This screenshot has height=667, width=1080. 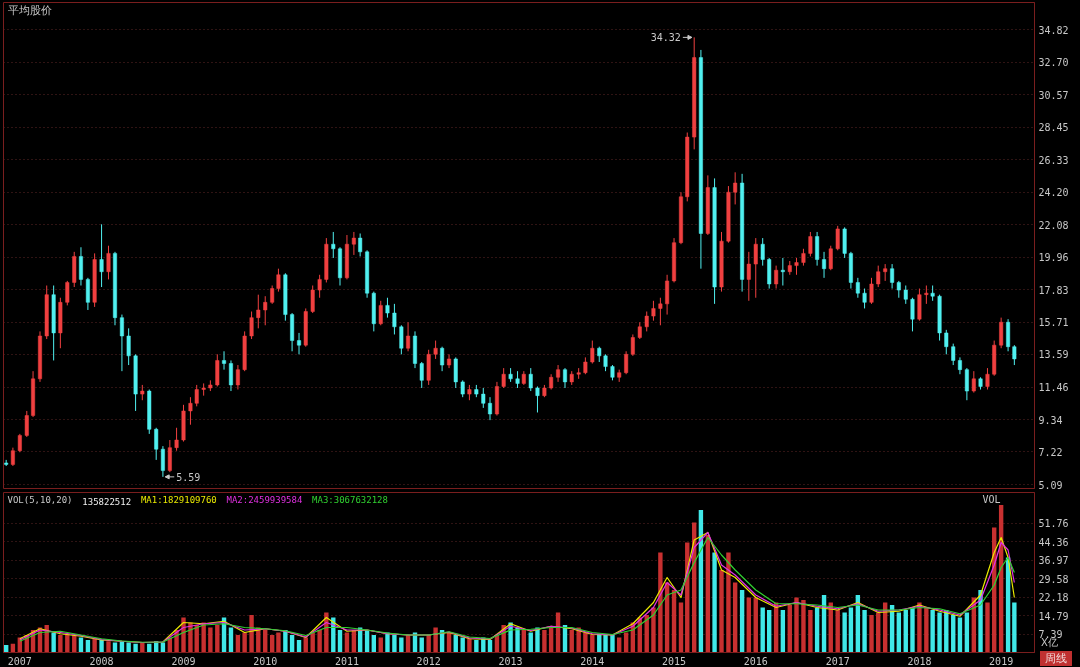 What do you see at coordinates (428, 661) in the screenshot?
I see `x-tick-label: 2012` at bounding box center [428, 661].